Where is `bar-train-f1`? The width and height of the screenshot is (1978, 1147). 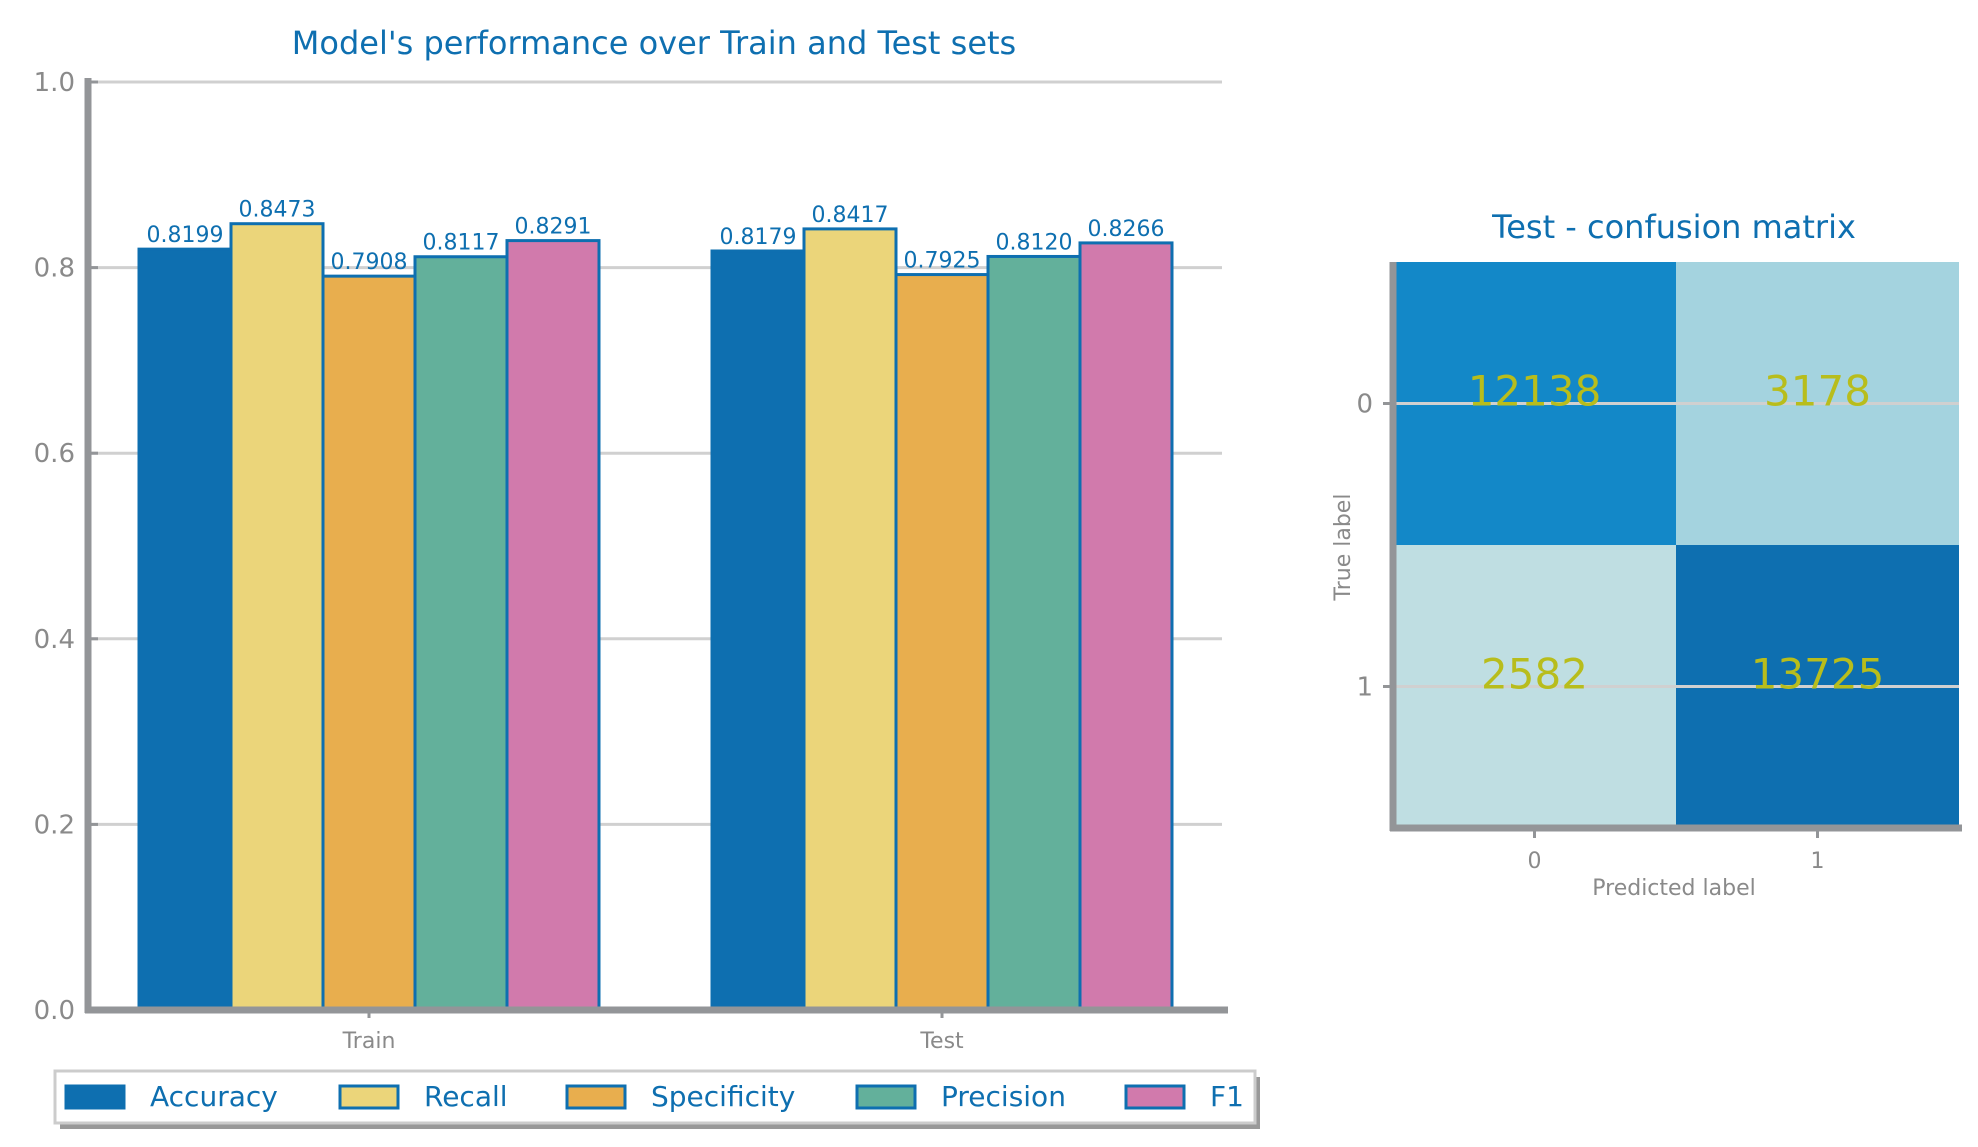
bar-train-f1 is located at coordinates (553, 625).